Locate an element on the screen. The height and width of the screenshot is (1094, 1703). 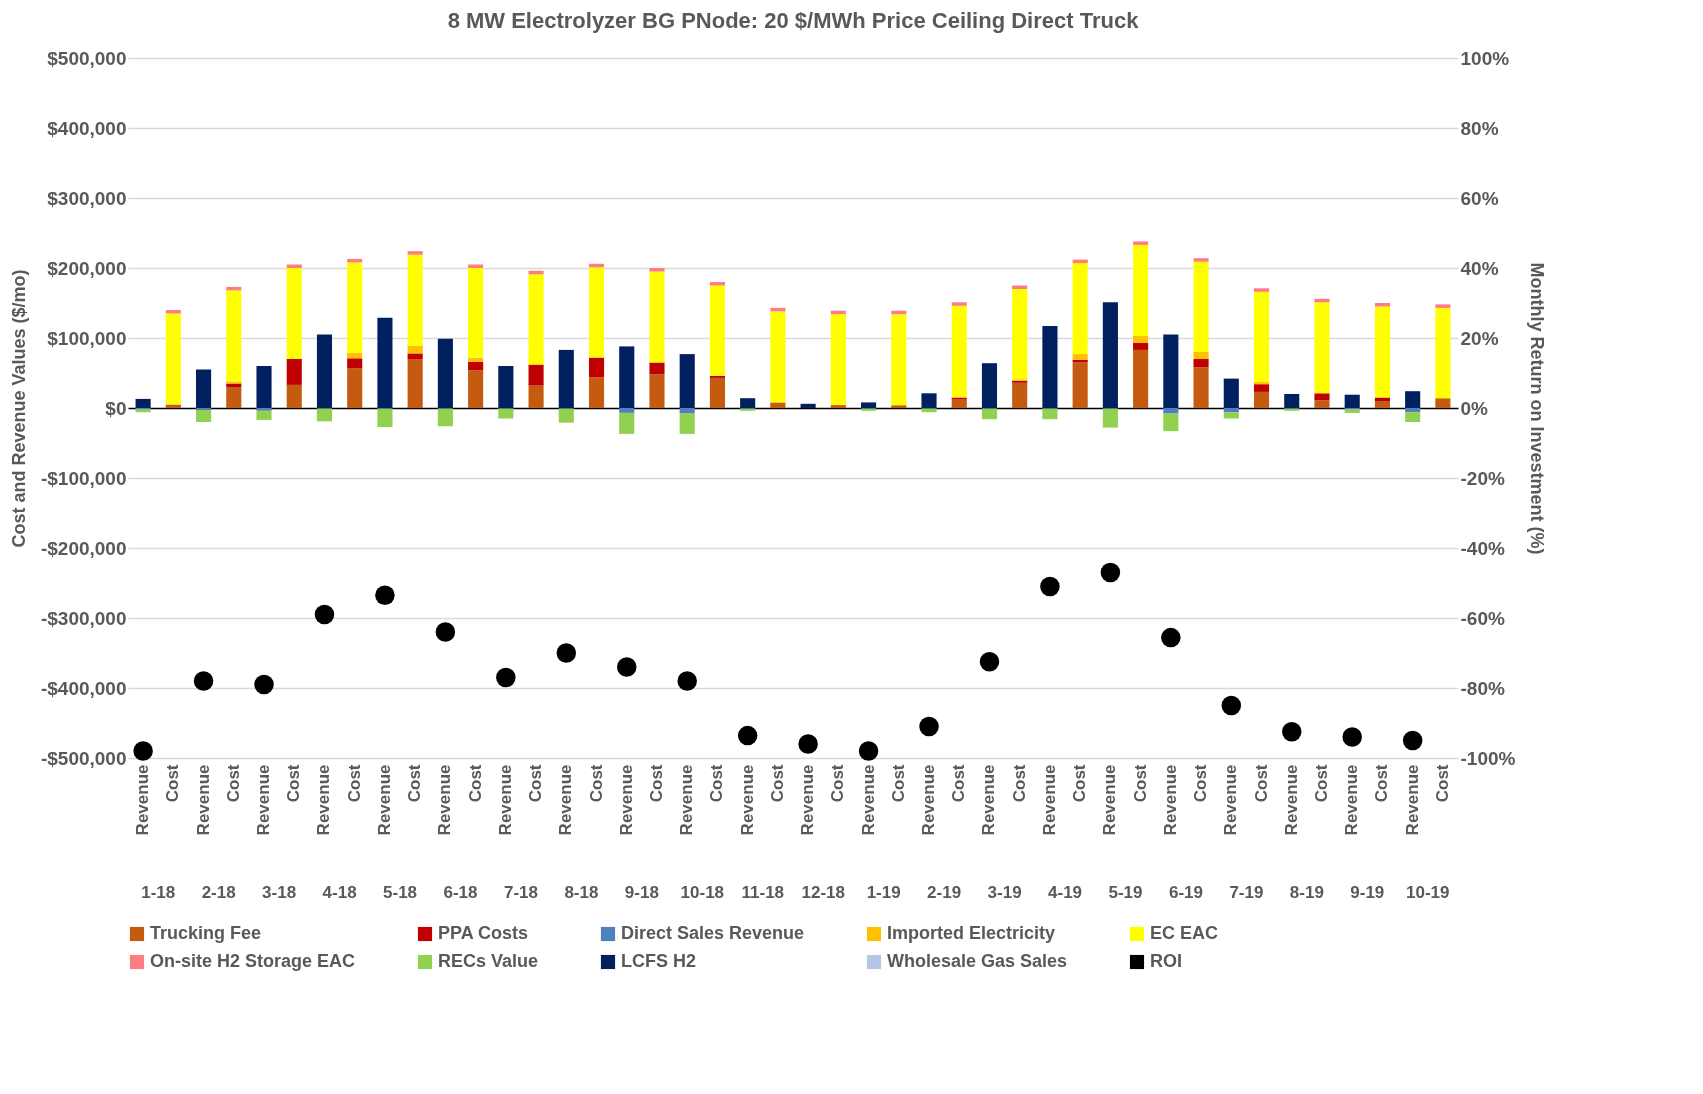
y-tick-label: -$100,000 is located at coordinates (83, 478).